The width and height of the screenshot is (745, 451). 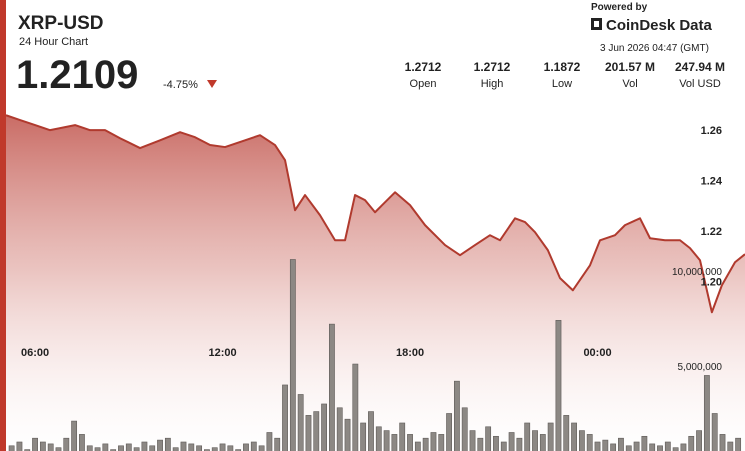 I want to click on stat-value: 1.1872, so click(x=562, y=67).